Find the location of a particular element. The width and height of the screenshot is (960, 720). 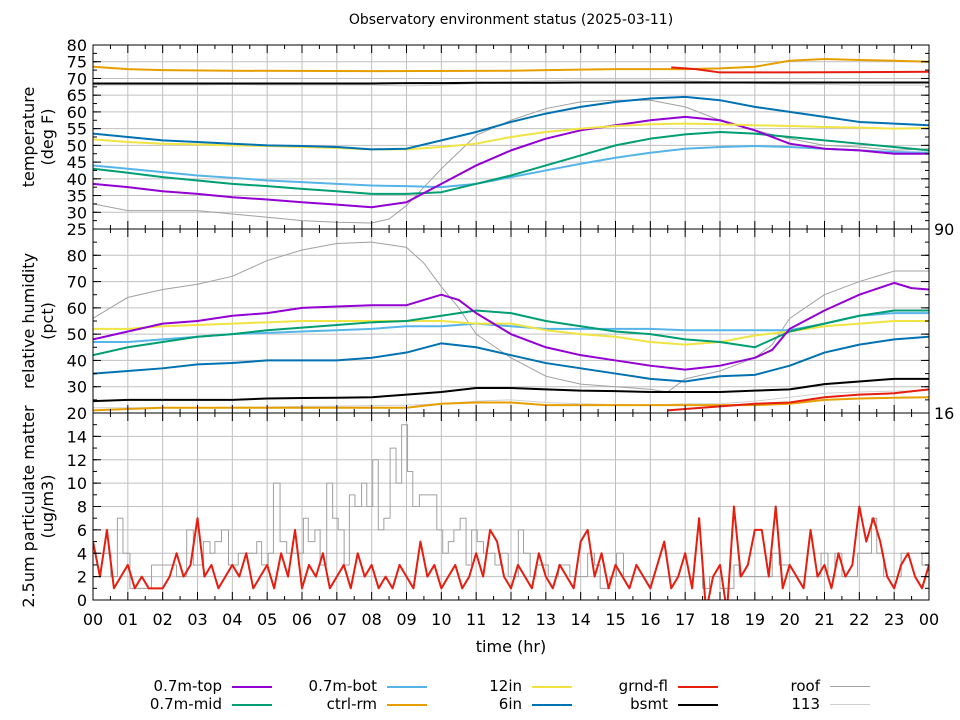

x-tick-label: 06 is located at coordinates (302, 619).